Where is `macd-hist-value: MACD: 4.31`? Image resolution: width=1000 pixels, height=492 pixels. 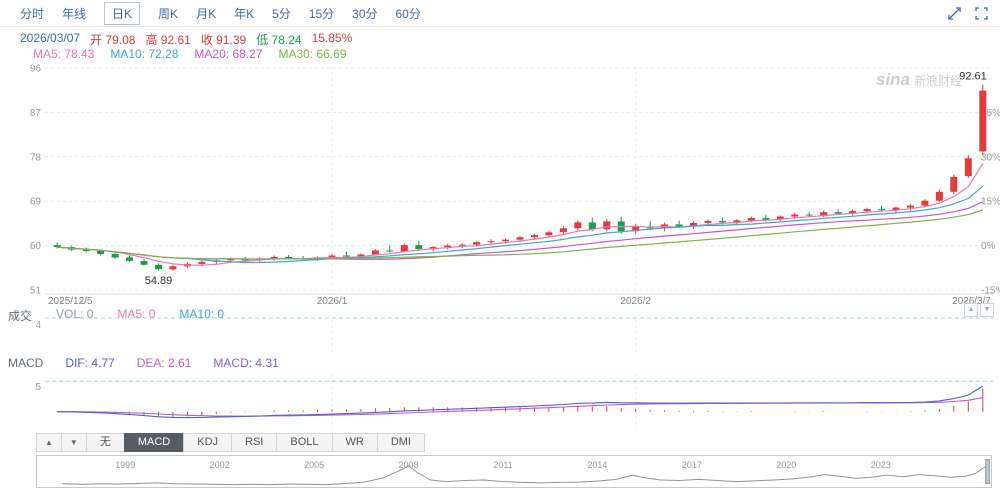 macd-hist-value: MACD: 4.31 is located at coordinates (246, 363).